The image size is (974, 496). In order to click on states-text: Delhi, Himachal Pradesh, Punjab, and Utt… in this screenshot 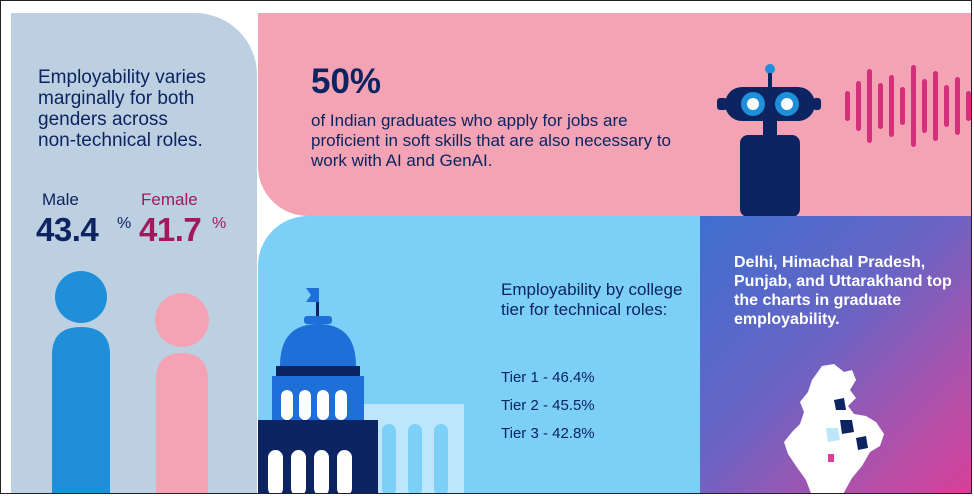, I will do `click(843, 291)`.